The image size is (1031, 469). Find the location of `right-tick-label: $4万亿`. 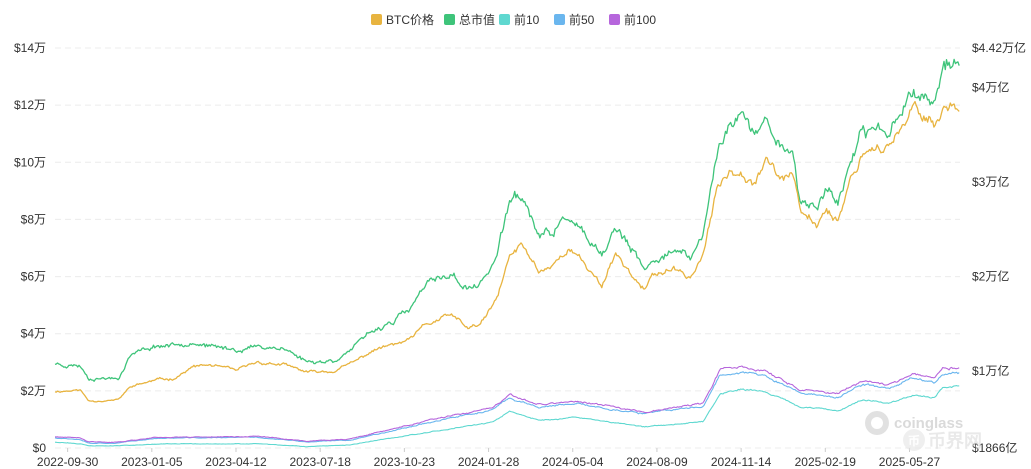

right-tick-label: $4万亿 is located at coordinates (990, 87).